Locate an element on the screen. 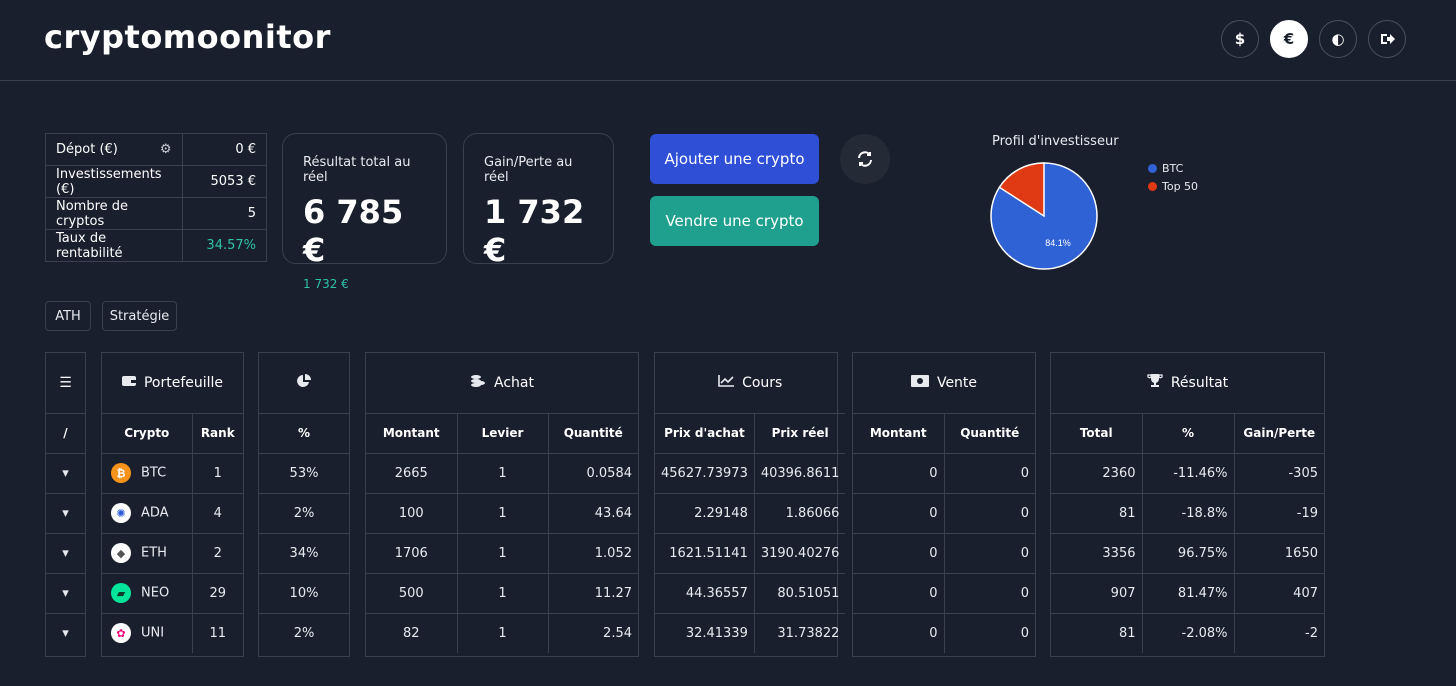  logo: cryptomoonitor is located at coordinates (187, 37).